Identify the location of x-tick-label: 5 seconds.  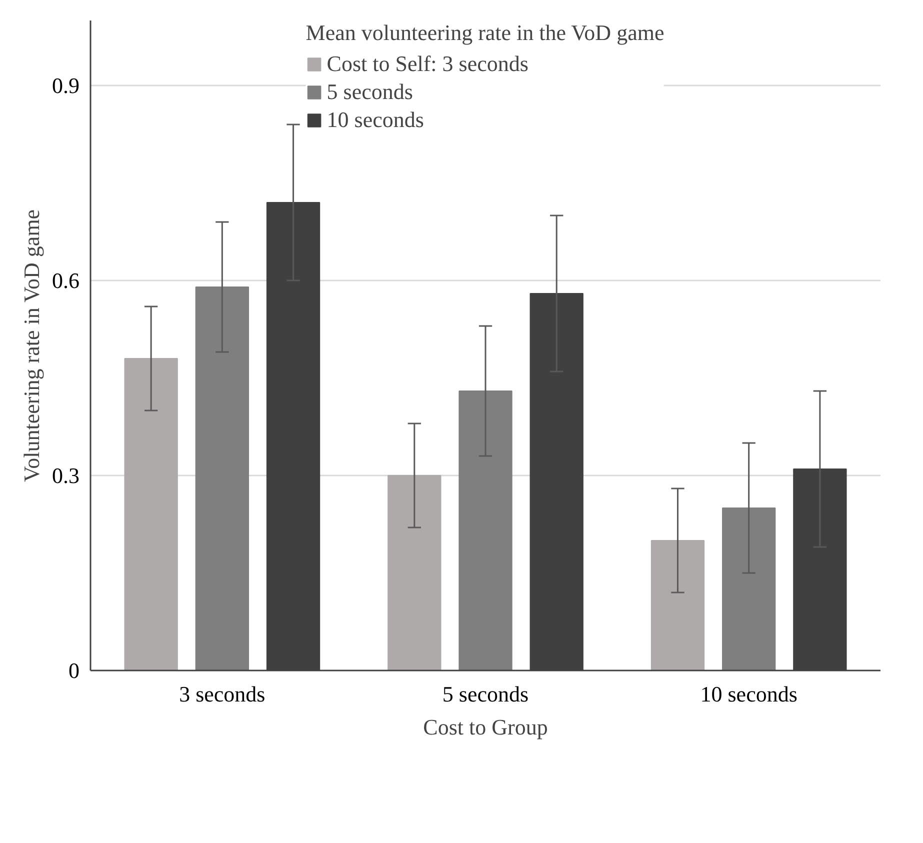
(485, 694).